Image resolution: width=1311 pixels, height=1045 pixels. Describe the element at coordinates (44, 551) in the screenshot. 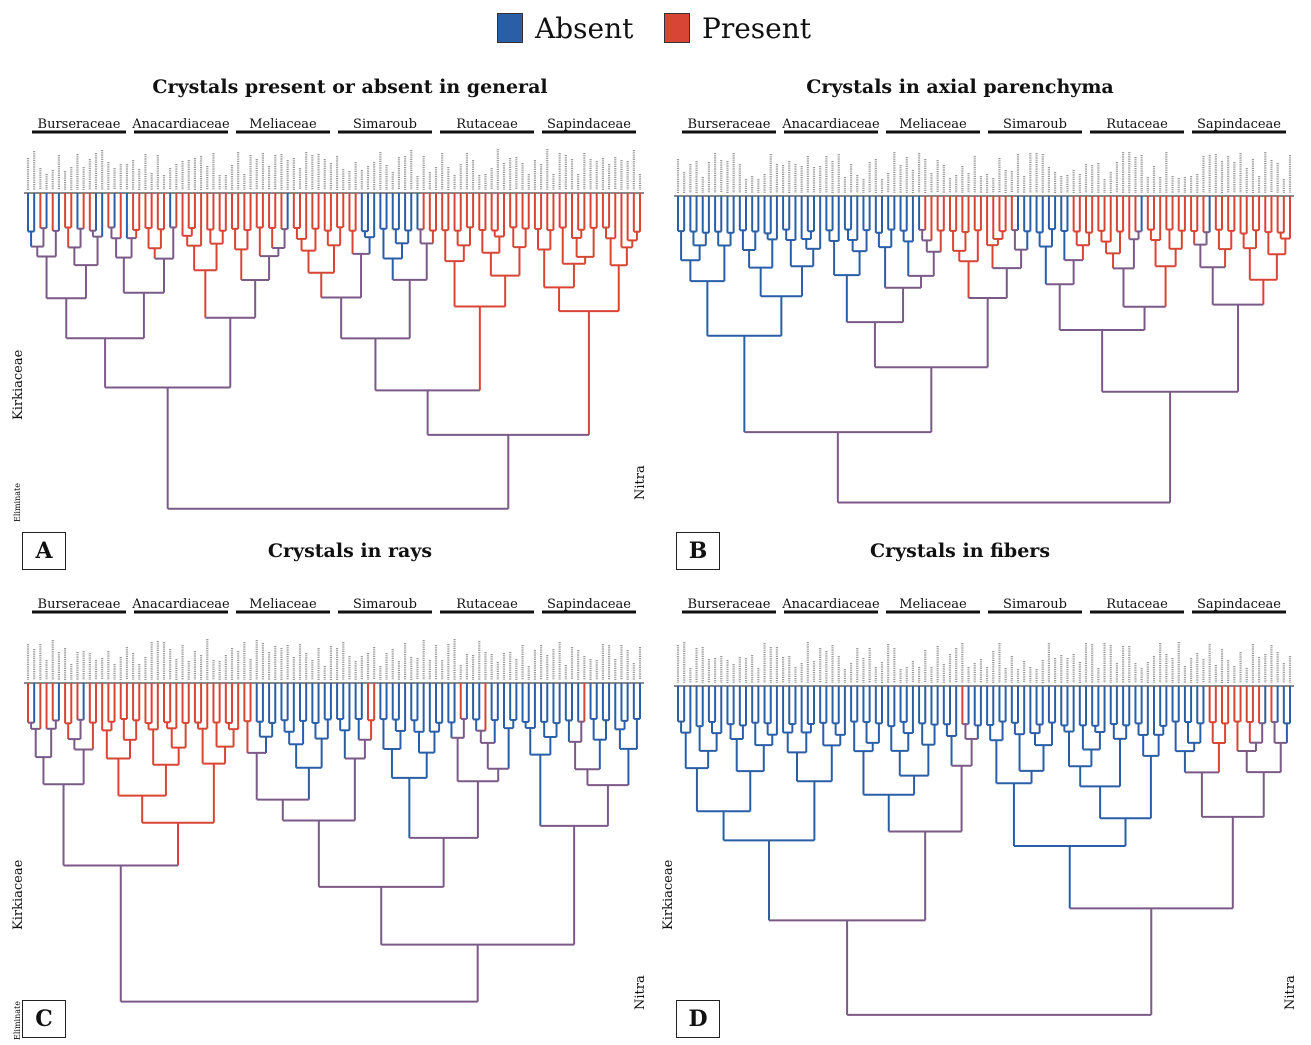

I see `panel-letter: A` at that location.